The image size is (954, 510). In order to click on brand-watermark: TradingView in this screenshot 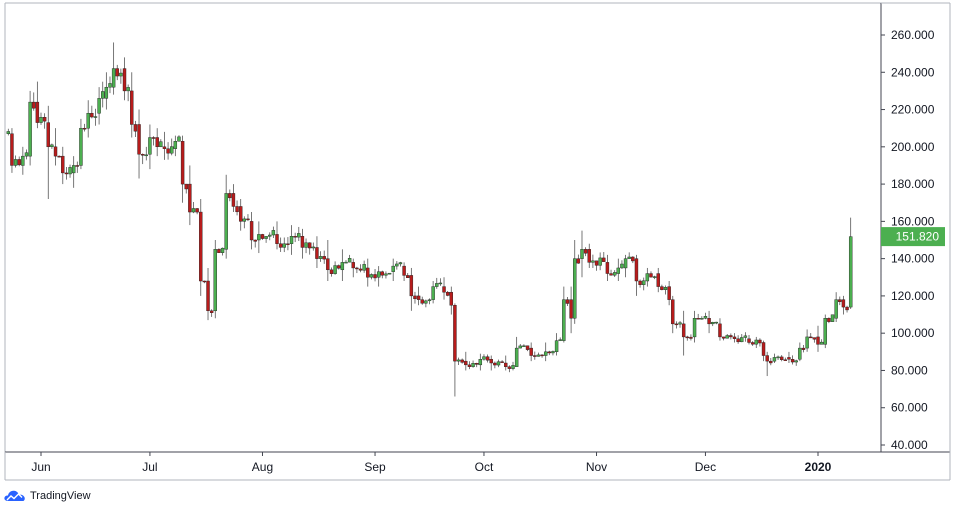, I will do `click(47, 496)`.